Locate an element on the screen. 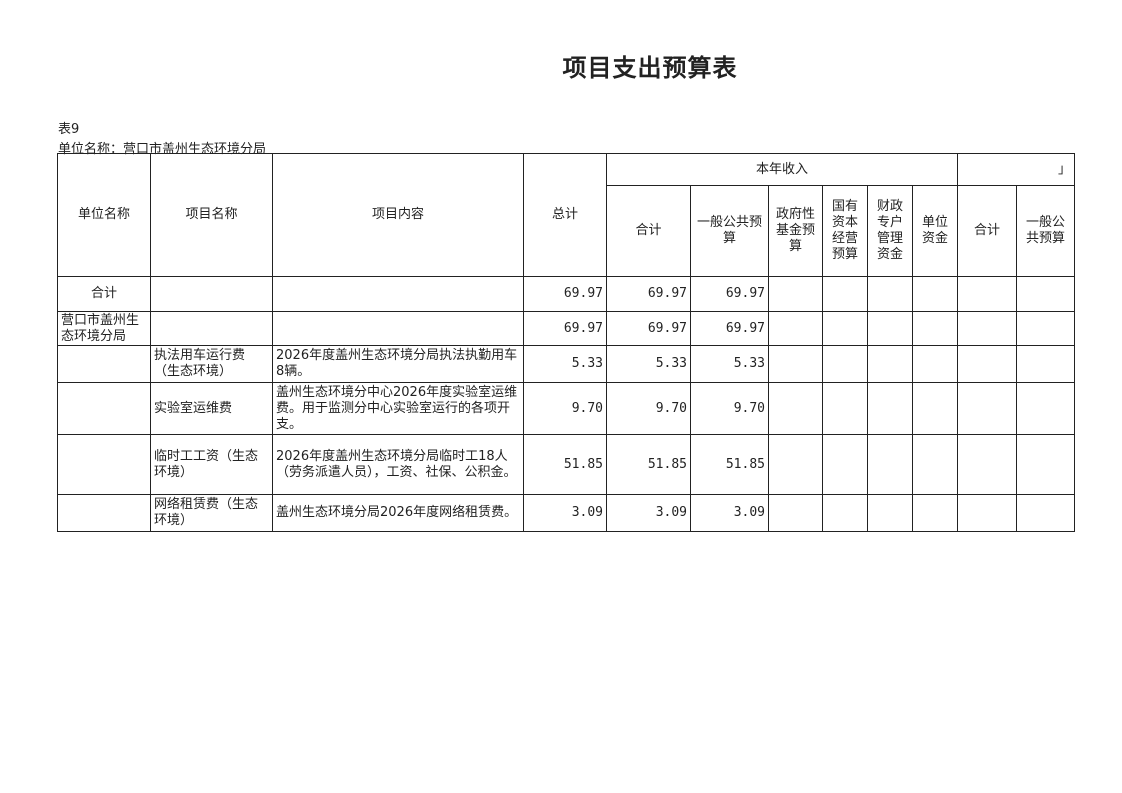 The image size is (1122, 793). cell-sum: 9.70 is located at coordinates (648, 408).